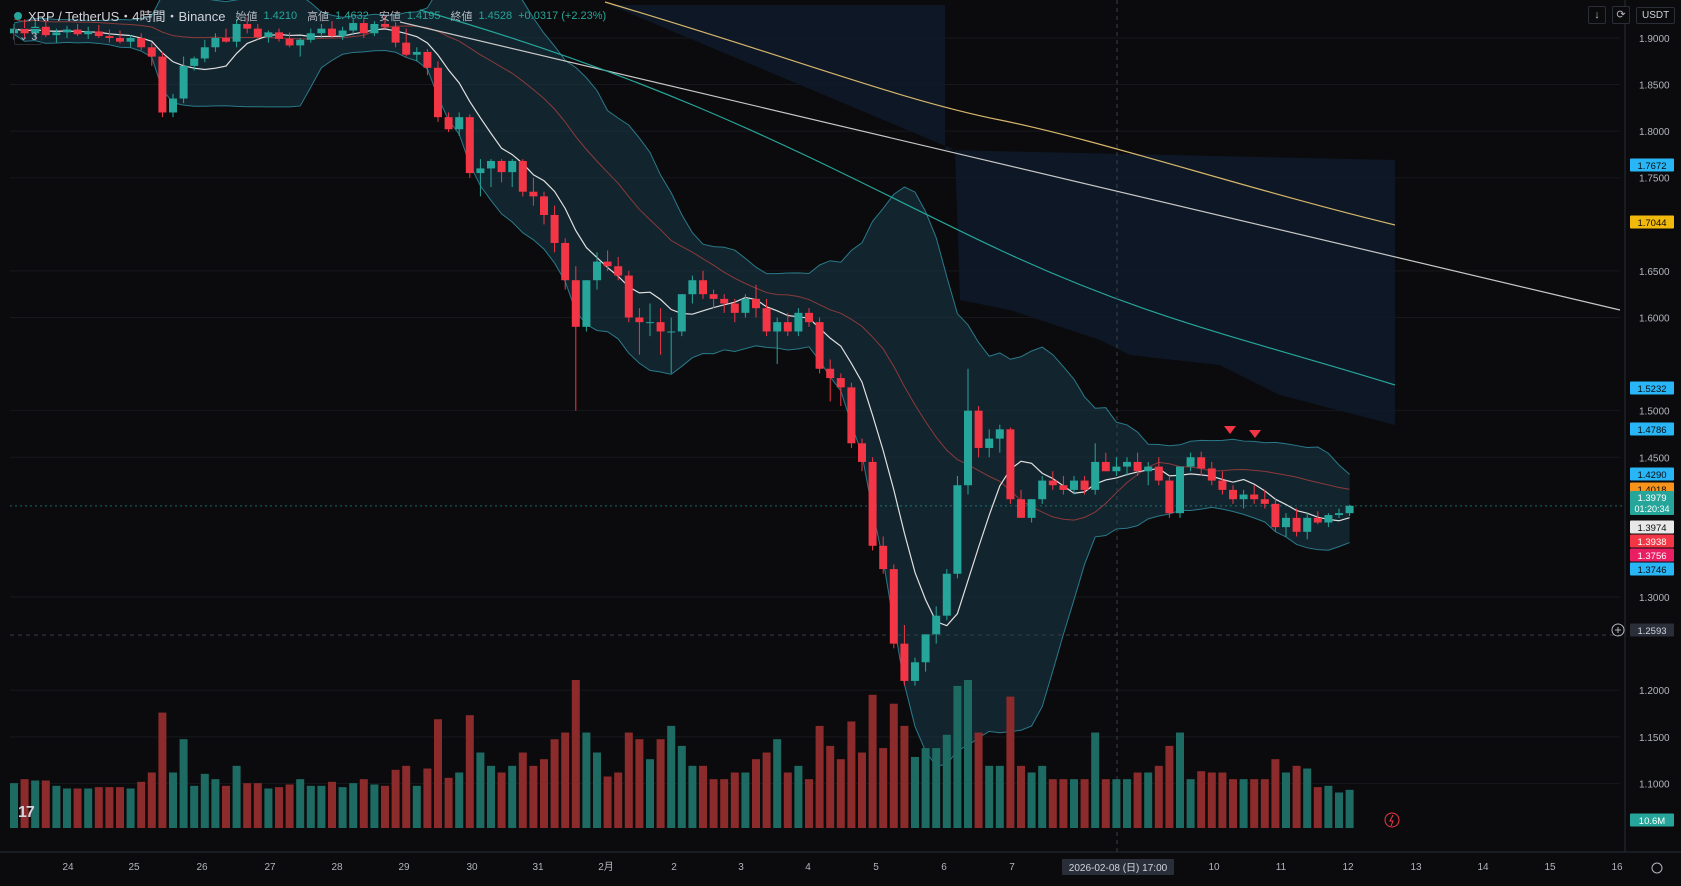 This screenshot has height=886, width=1681. What do you see at coordinates (944, 867) in the screenshot?
I see `time-tick-label: 6` at bounding box center [944, 867].